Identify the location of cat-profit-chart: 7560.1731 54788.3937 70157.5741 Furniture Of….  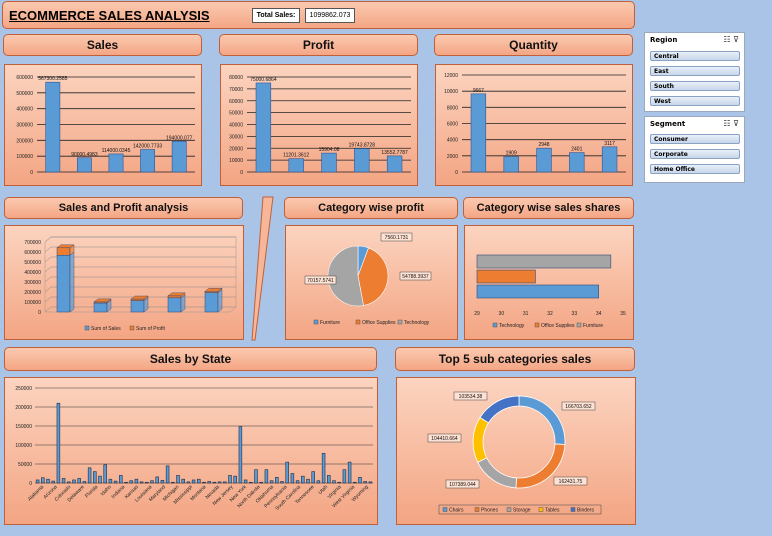
(371, 282).